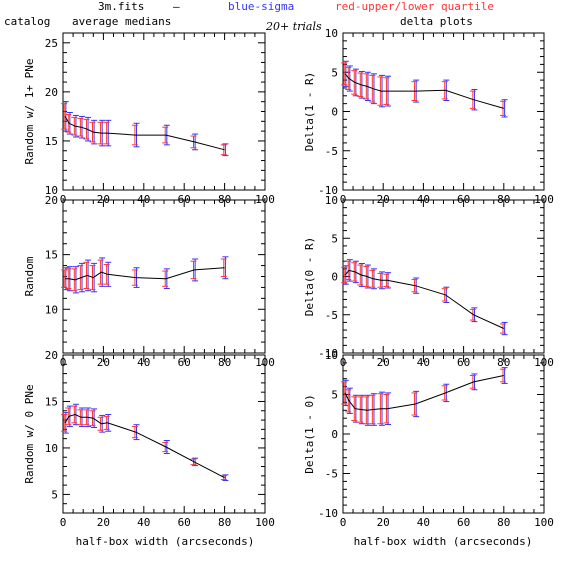 The width and height of the screenshot is (574, 574). I want to click on panel-delta-1-minus-0: 0 20 40 60 80 100 -10 -5 0 5 10 Delta(1 - 0), so click(428, 439).